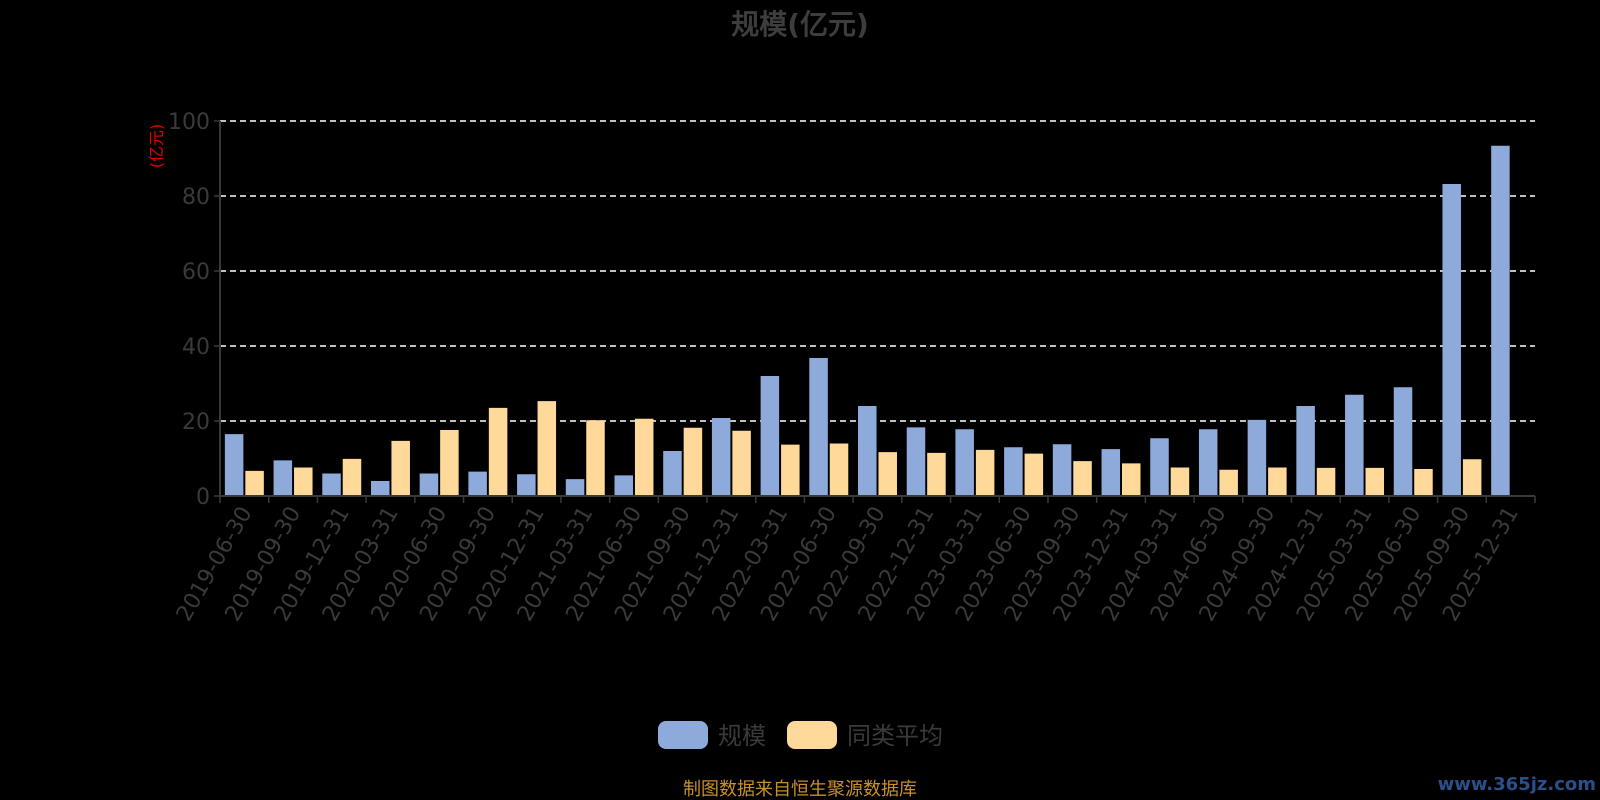 This screenshot has width=1600, height=800. Describe the element at coordinates (203, 497) in the screenshot. I see `y-tick-label: 0` at that location.